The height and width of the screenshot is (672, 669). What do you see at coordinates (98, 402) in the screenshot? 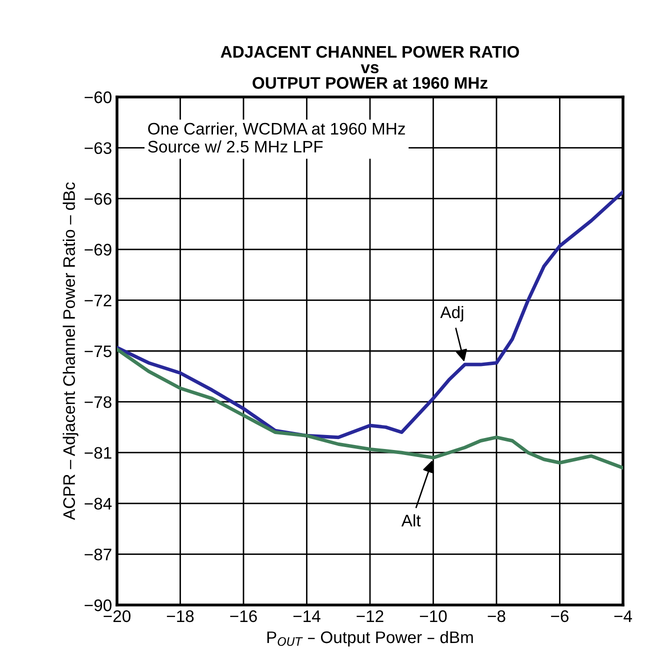
I see `y-tick-label: −78` at bounding box center [98, 402].